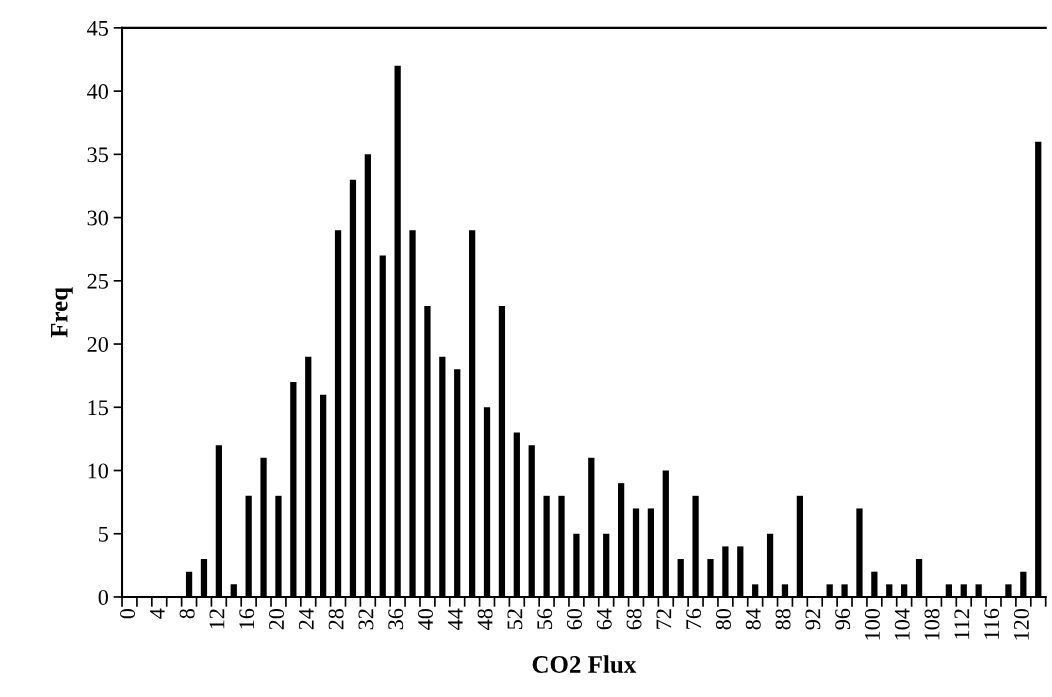 The image size is (1052, 697). I want to click on x-tick-label: 68, so click(634, 619).